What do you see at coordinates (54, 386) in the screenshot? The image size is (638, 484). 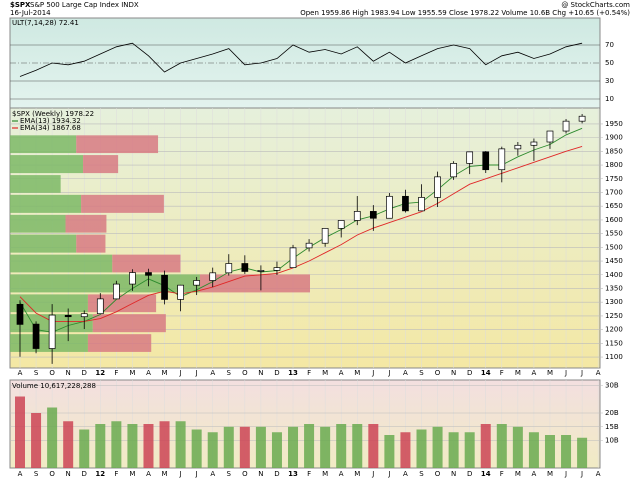 I see `volume-title: Volume 10,617,228,288` at bounding box center [54, 386].